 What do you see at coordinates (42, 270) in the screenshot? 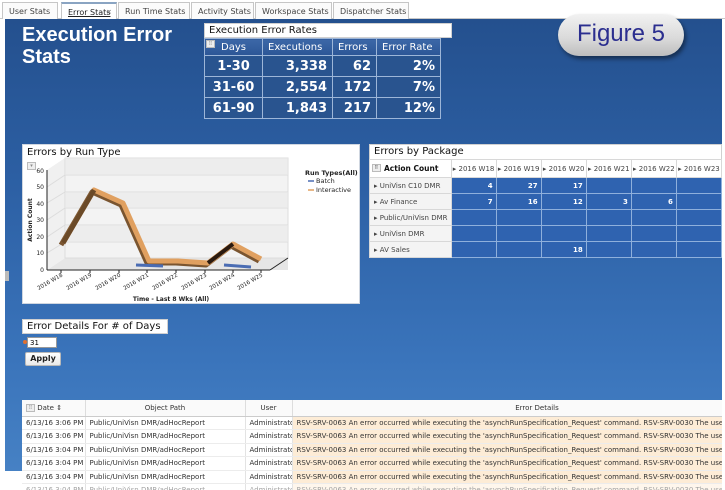
I see `svg-text: 0` at bounding box center [42, 270].